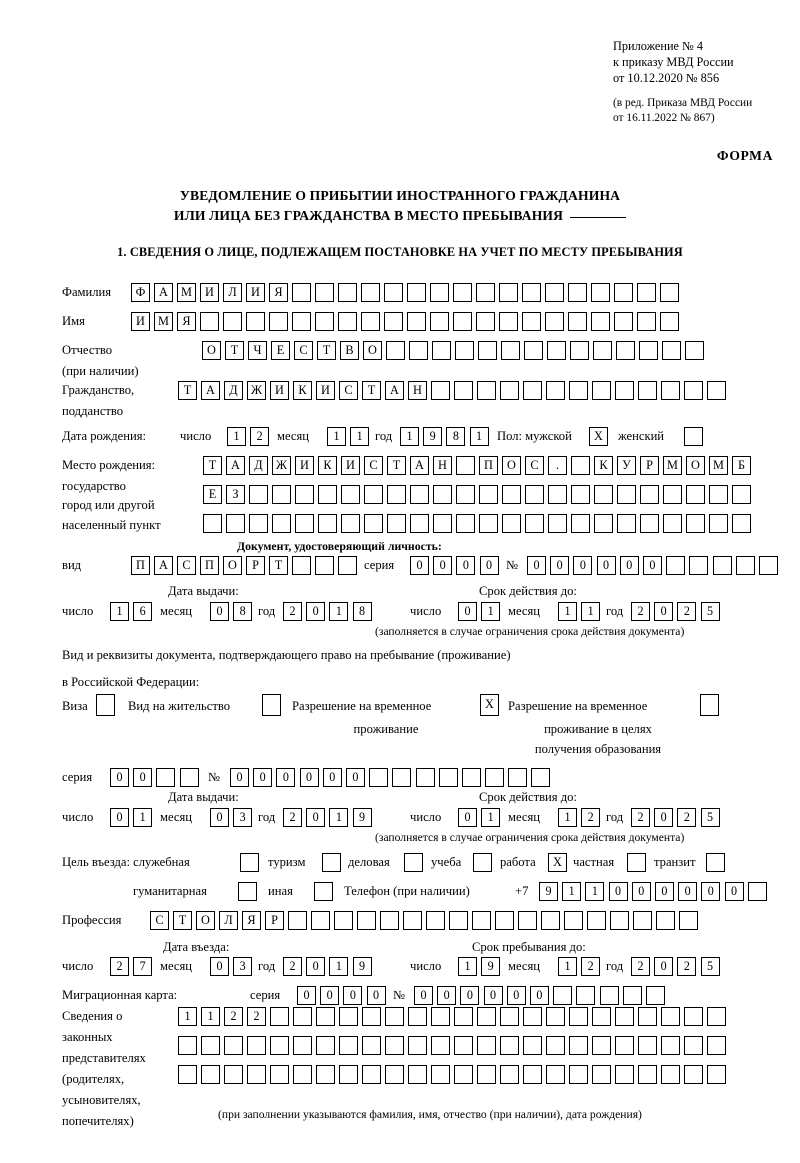 The height and width of the screenshot is (1163, 800). Describe the element at coordinates (163, 565) in the screenshot. I see `char-cell: А` at that location.